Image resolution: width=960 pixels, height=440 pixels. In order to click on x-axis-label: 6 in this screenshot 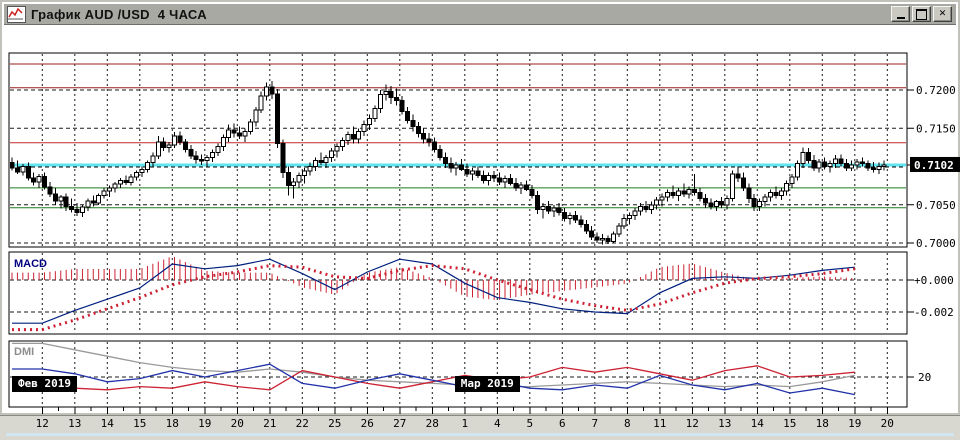, I will do `click(562, 423)`.